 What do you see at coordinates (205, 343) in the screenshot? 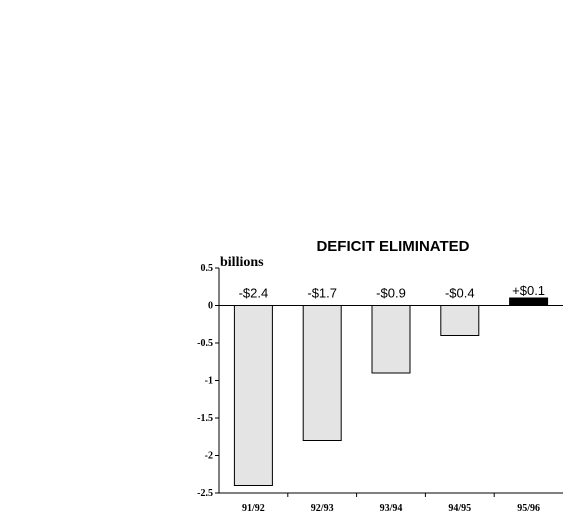
I see `y-tick-label: -0.5` at bounding box center [205, 343].